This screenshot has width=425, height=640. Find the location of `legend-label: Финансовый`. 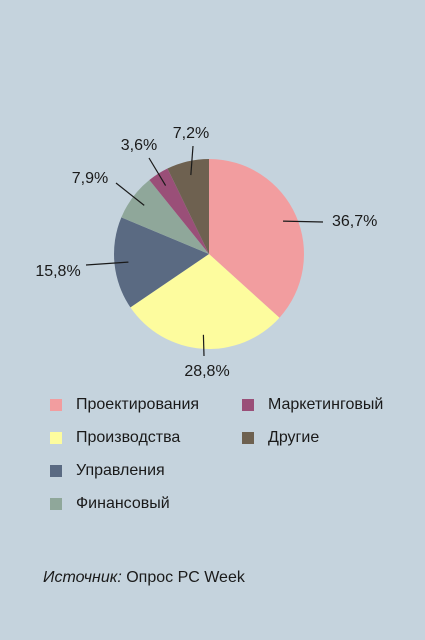

legend-label: Финансовый is located at coordinates (123, 503).